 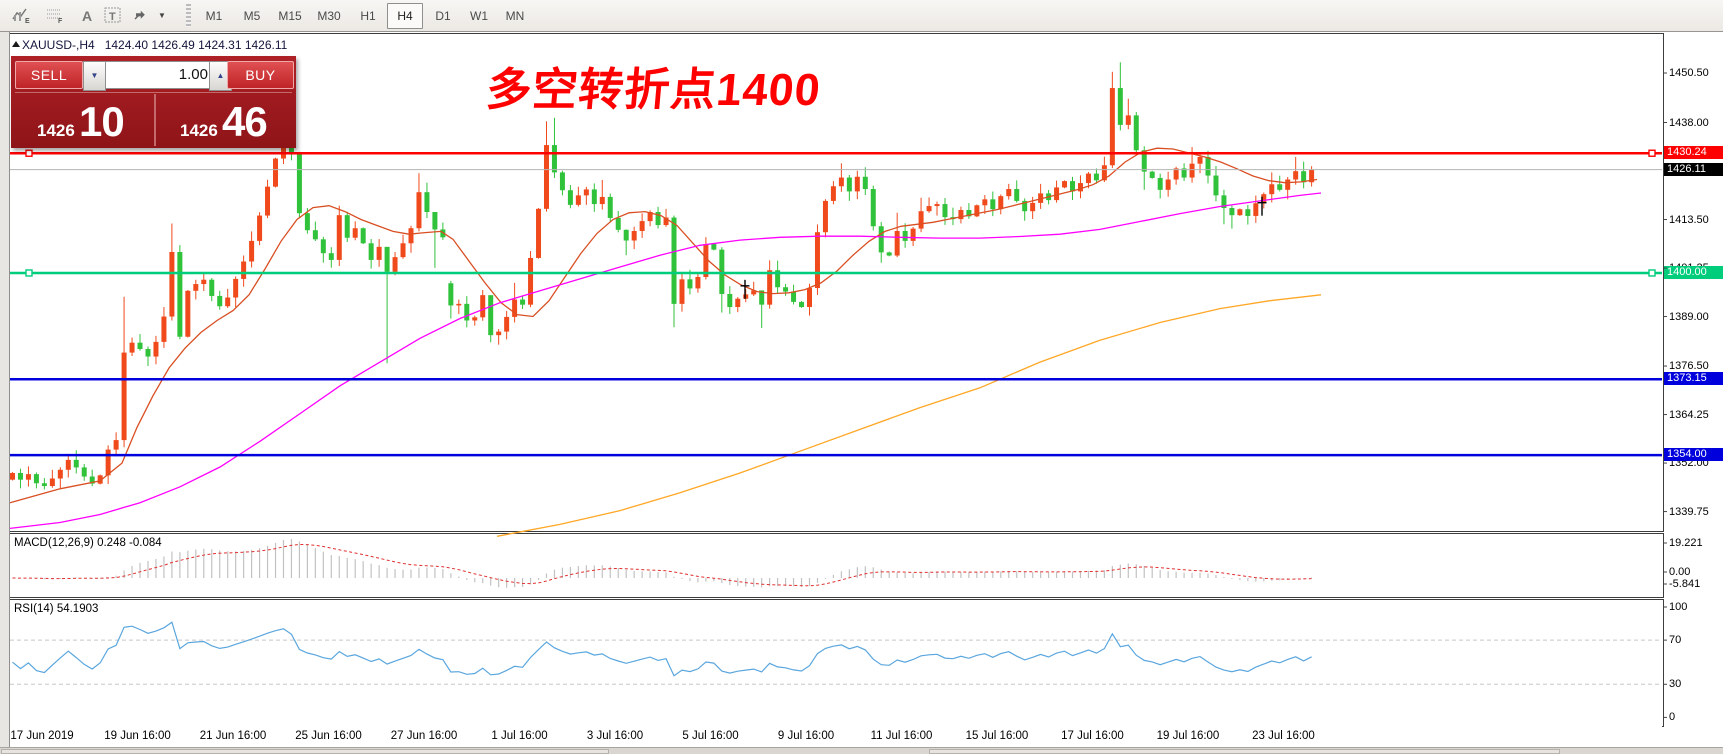 I want to click on price-level-box: 1430.24, so click(x=1693, y=153).